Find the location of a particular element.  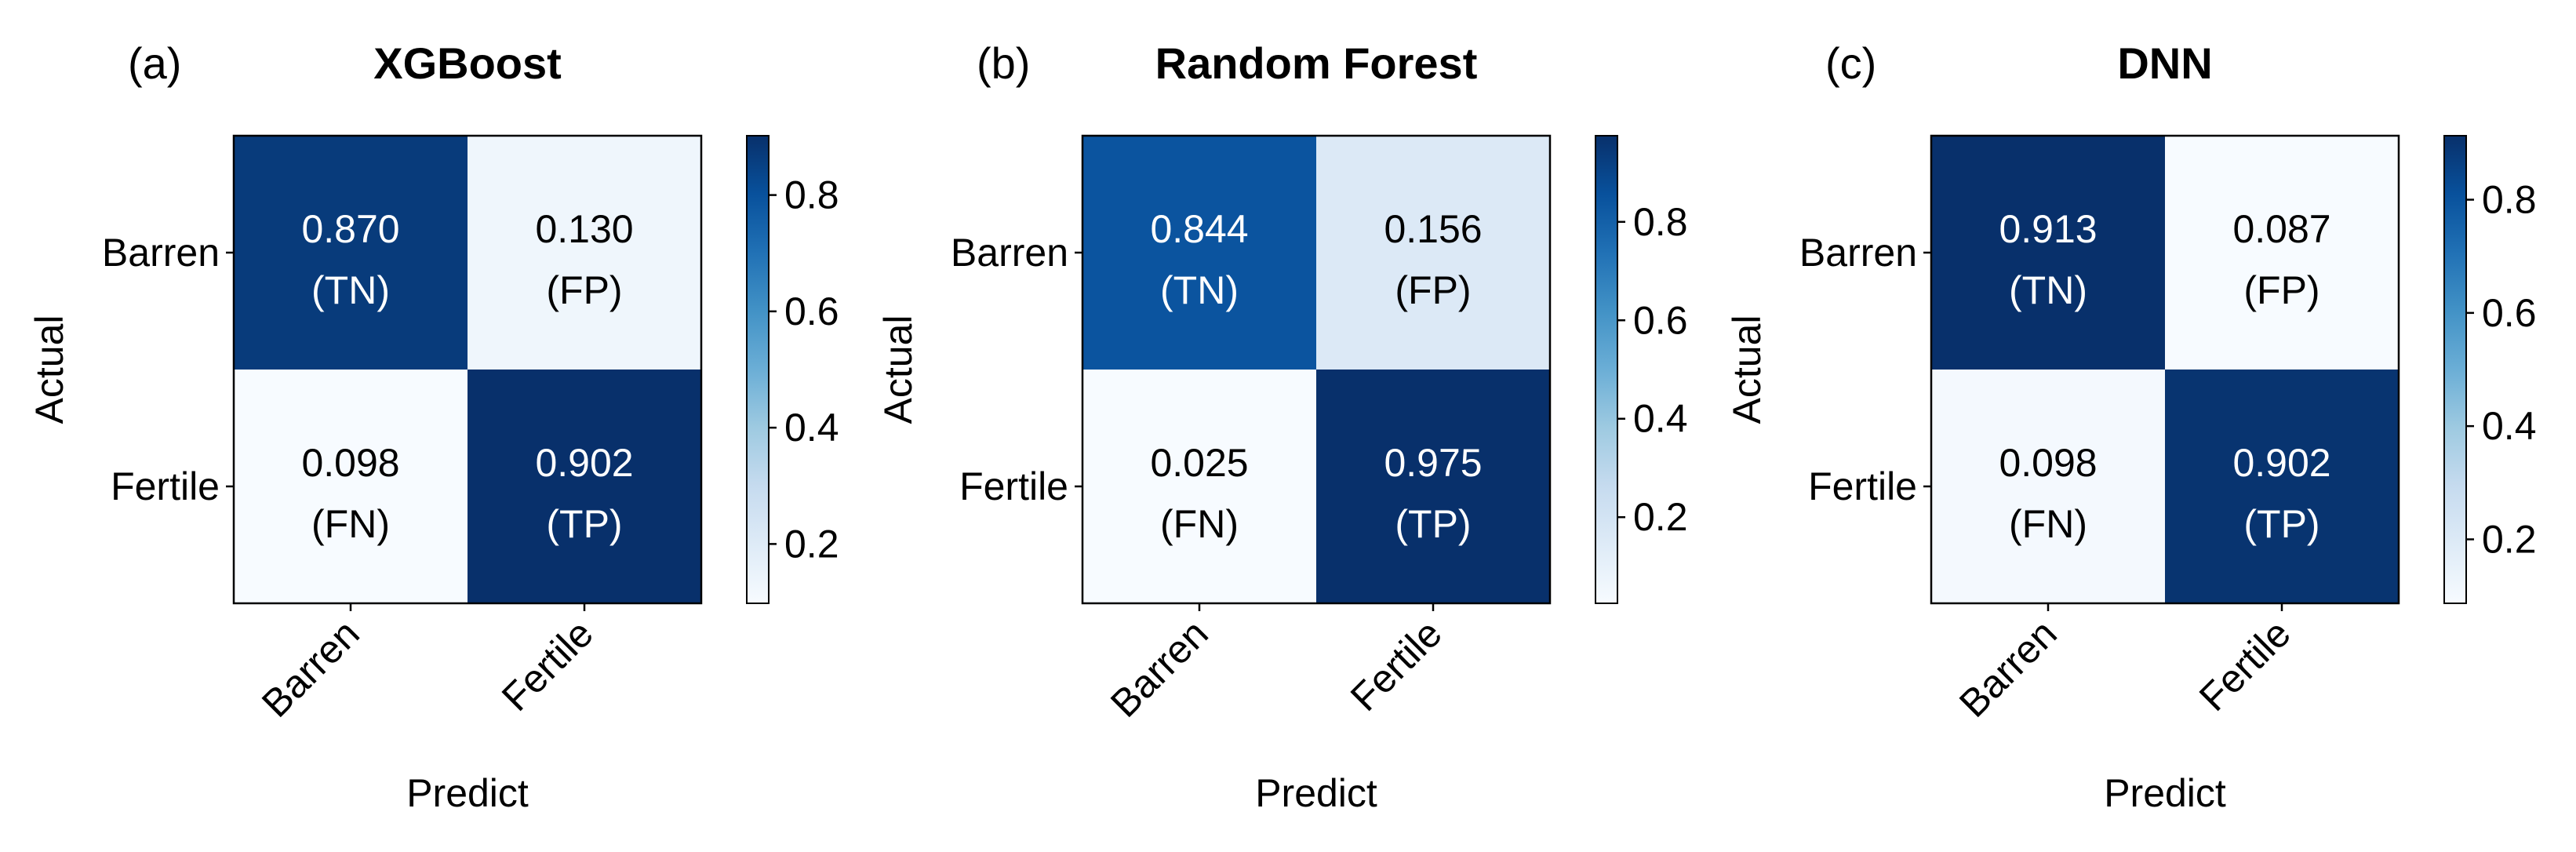

panel-label: (c) is located at coordinates (1850, 63).